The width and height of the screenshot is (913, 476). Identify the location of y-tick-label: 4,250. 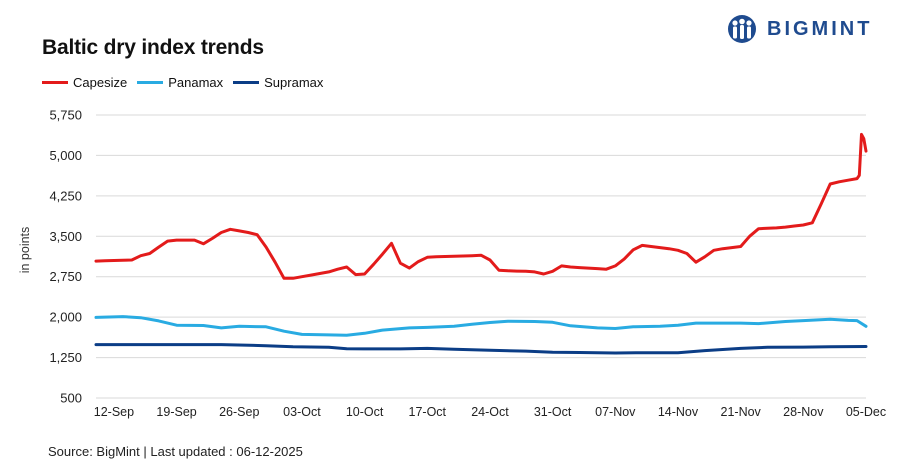
(65, 195).